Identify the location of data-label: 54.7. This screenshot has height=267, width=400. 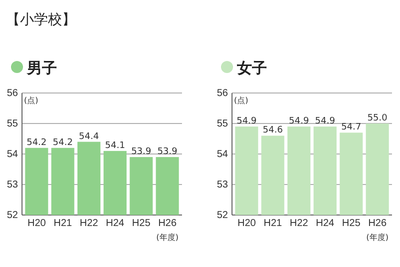
(351, 127).